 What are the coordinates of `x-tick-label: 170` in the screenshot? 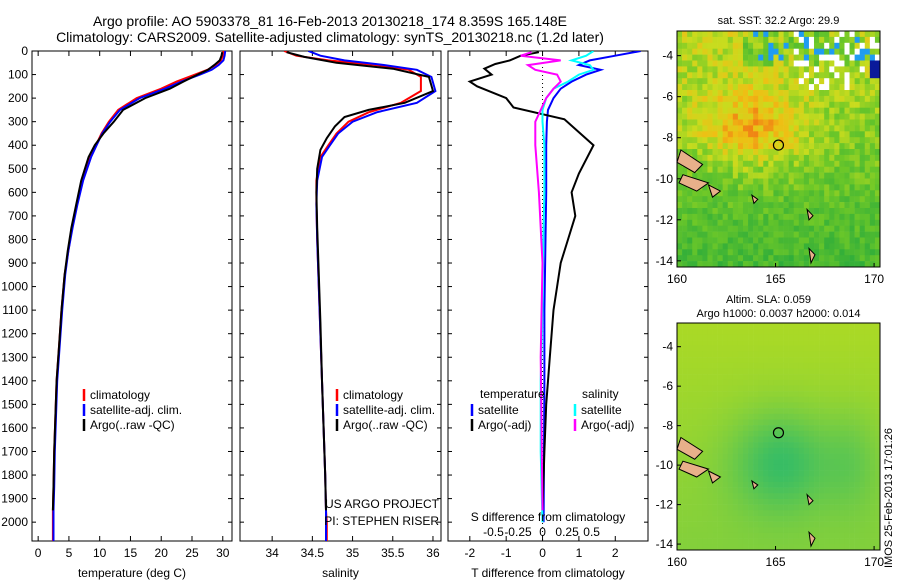 It's located at (874, 562).